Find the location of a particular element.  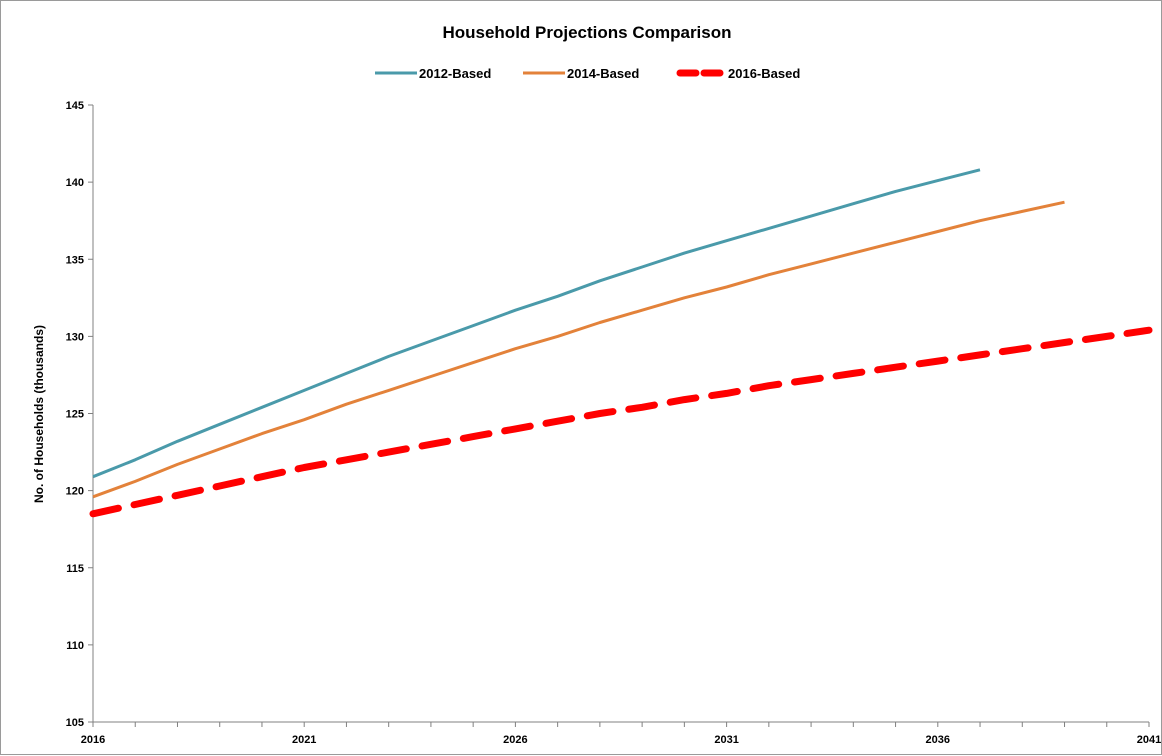

y-tick-label: 120 is located at coordinates (75, 492).